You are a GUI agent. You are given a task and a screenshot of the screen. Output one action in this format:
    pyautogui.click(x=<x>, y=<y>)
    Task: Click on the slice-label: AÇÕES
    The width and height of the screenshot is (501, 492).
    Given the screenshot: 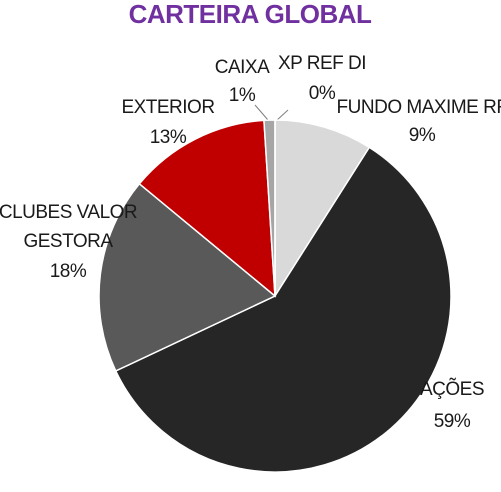 What is the action you would take?
    pyautogui.click(x=452, y=389)
    